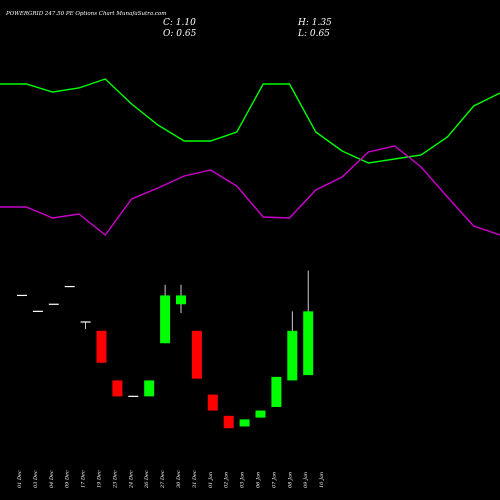 Image resolution: width=500 pixels, height=500 pixels. Describe the element at coordinates (322, 480) in the screenshot. I see `x-tick-label: 10 Jan` at that location.